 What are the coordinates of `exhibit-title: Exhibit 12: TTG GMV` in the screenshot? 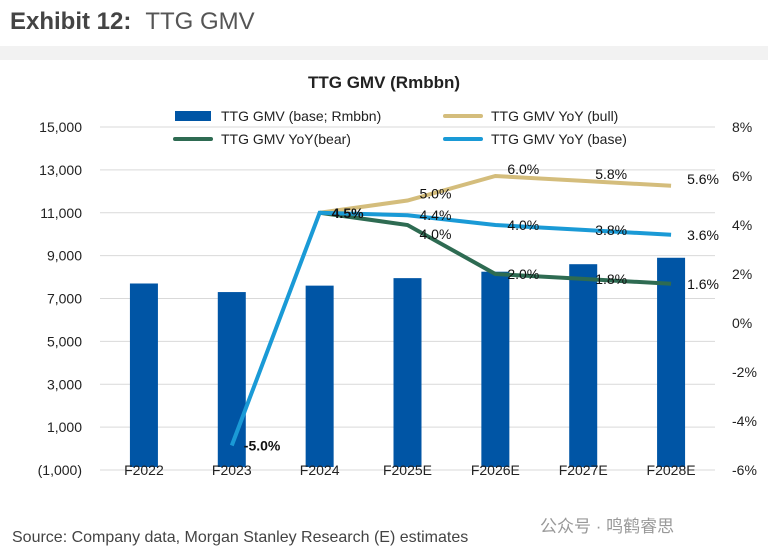 It's located at (132, 22).